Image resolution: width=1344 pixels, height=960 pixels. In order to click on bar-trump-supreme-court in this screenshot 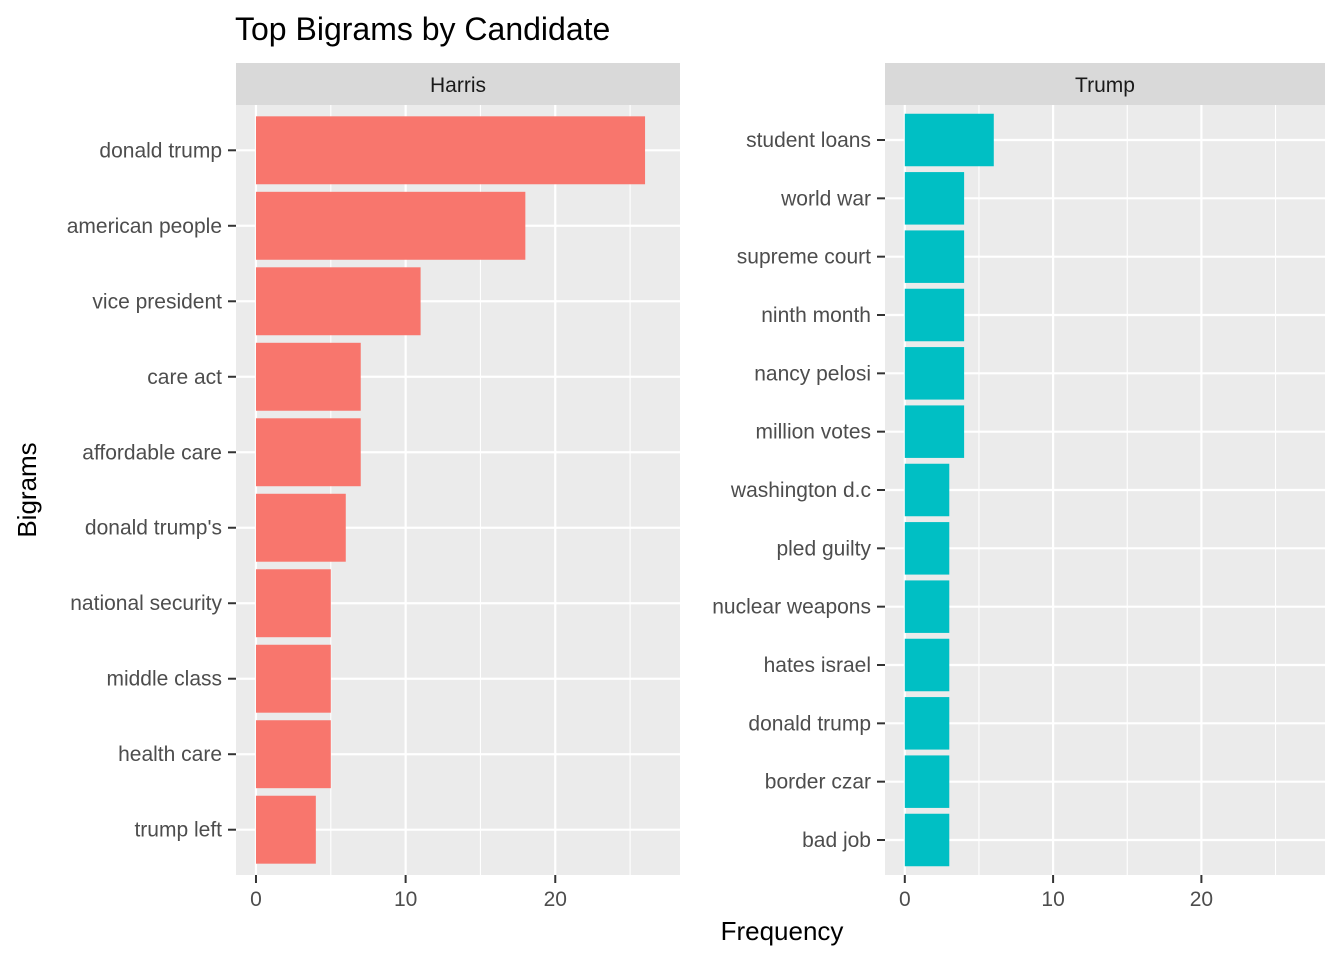, I will do `click(934, 256)`.